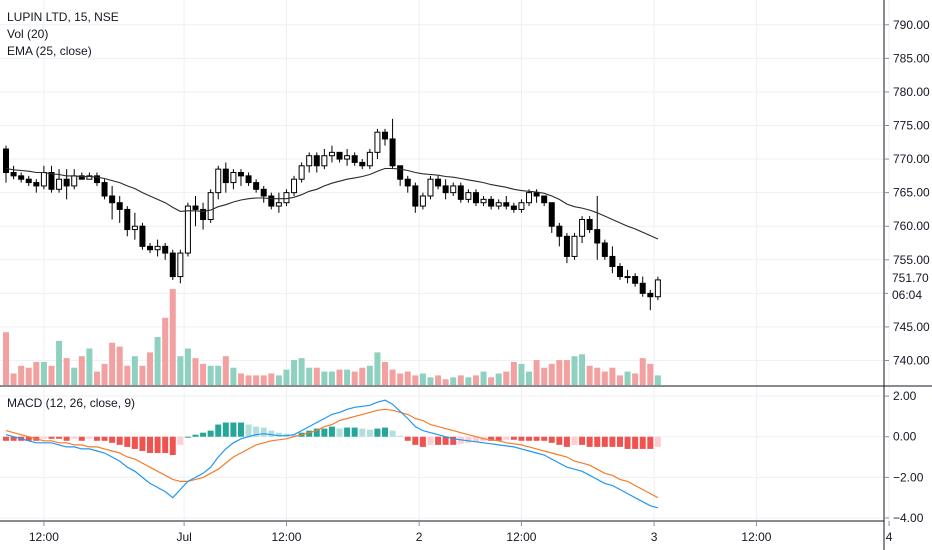 This screenshot has height=550, width=932. Describe the element at coordinates (908, 518) in the screenshot. I see `macd-tick-label: −4.00` at that location.